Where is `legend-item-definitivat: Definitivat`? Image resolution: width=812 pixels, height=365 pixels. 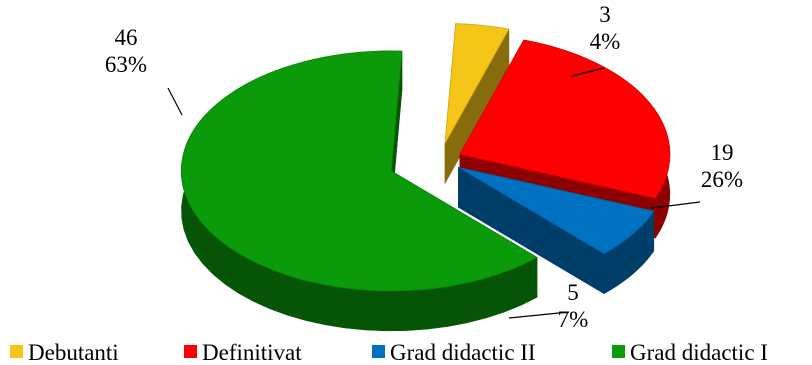
legend-item-definitivat: Definitivat is located at coordinates (243, 352).